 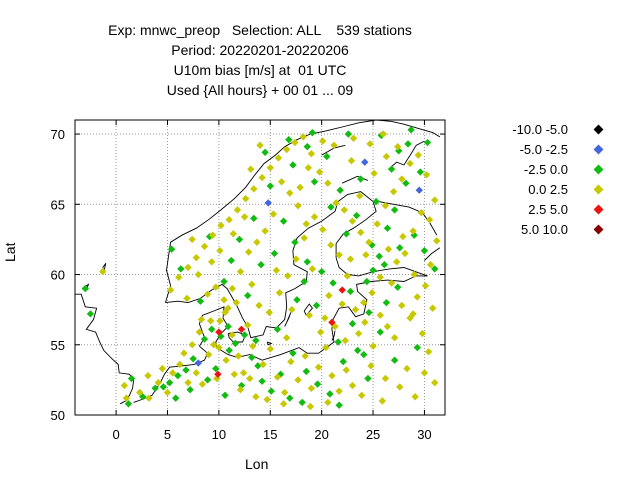 I want to click on y-axis-label: Lat, so click(x=10, y=252).